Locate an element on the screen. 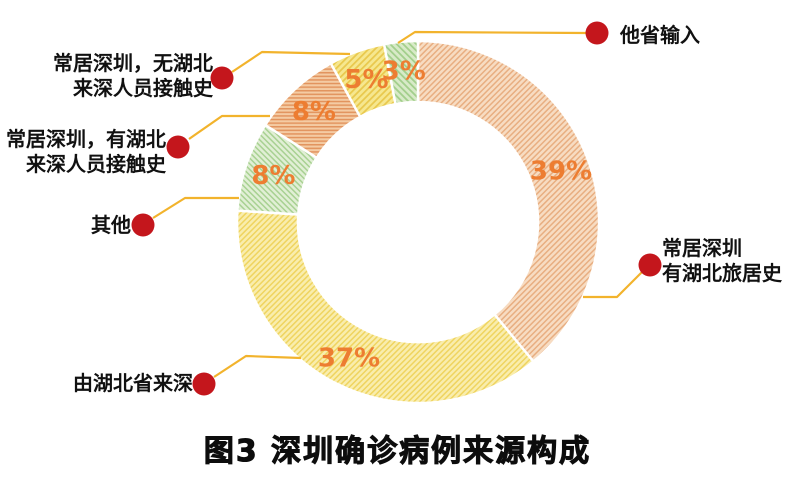  callout-label-no-hubei-contact: 常居深圳，无湖北 来深人员接触史 is located at coordinates (133, 75).